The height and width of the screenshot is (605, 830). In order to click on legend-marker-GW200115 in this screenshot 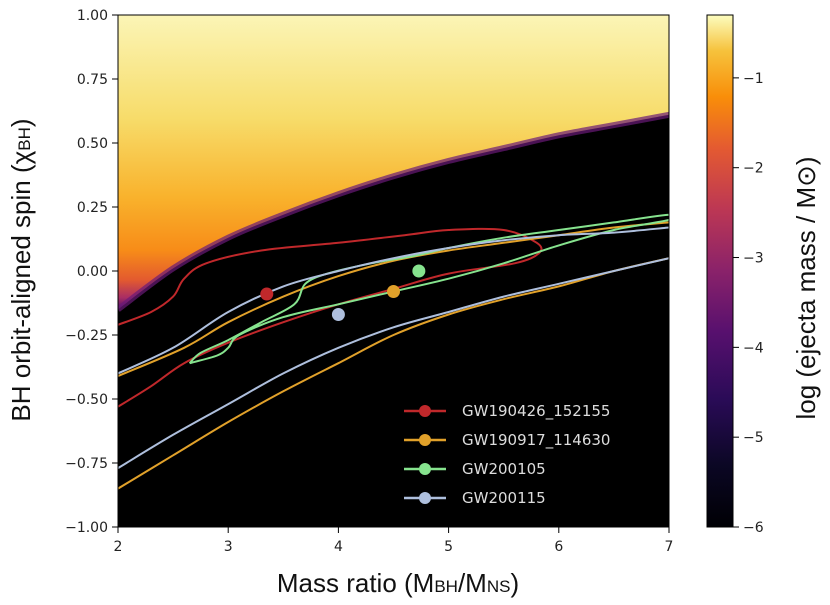, I will do `click(425, 498)`.